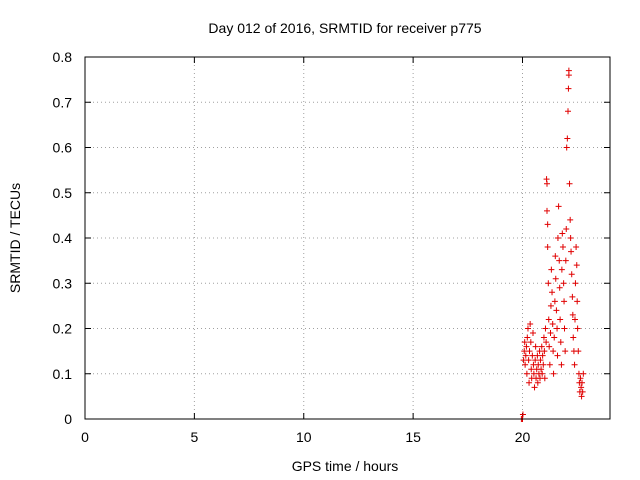 The image size is (640, 480). Describe the element at coordinates (15, 238) in the screenshot. I see `y-axis-label: SRMTID / TECUs` at that location.